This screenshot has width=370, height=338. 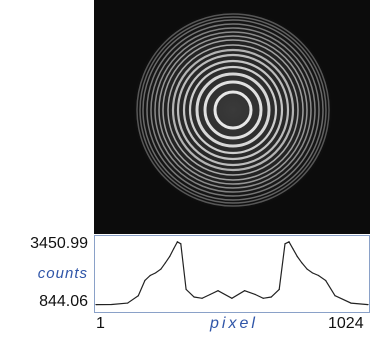 What do you see at coordinates (59, 243) in the screenshot?
I see `y-axis-max-label: 3450.99` at bounding box center [59, 243].